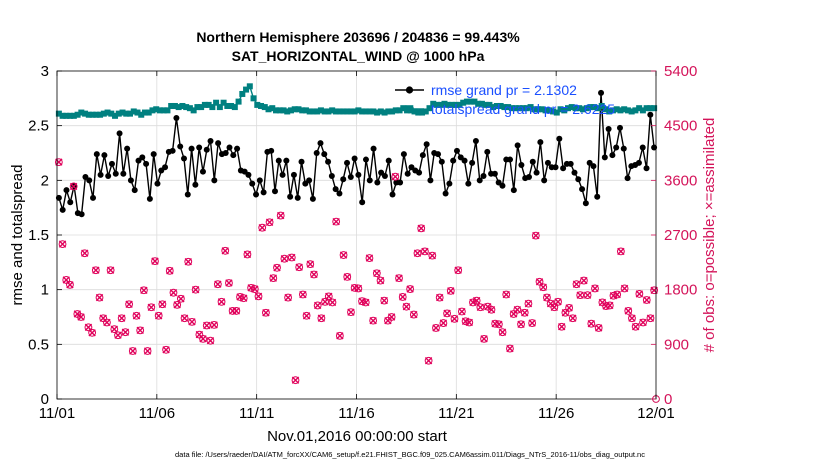 The image size is (830, 470). What do you see at coordinates (680, 126) in the screenshot?
I see `y-right-tick-label: 4500` at bounding box center [680, 126].